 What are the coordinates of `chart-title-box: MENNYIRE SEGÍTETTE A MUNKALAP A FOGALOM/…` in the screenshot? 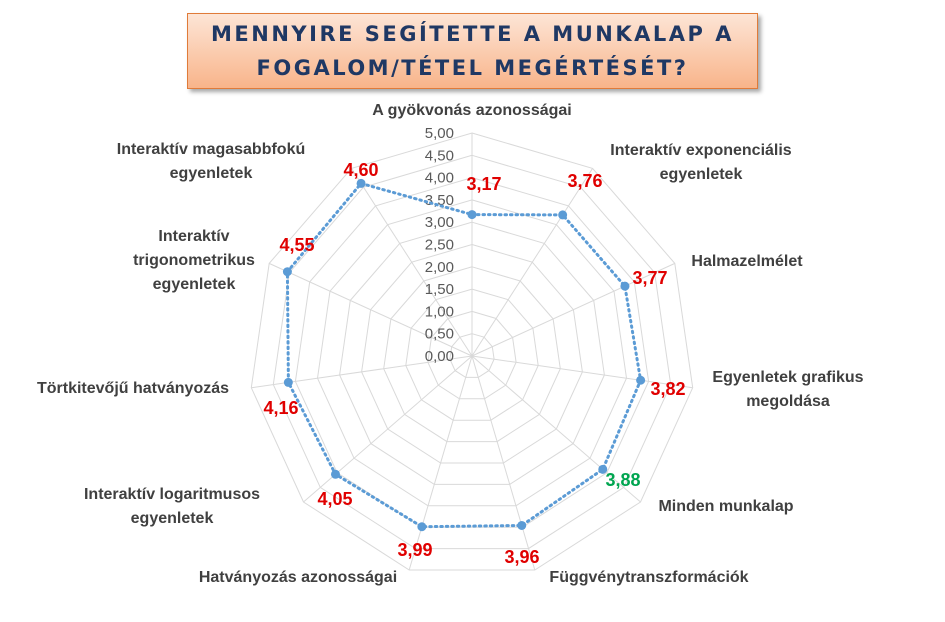 It's located at (472, 51).